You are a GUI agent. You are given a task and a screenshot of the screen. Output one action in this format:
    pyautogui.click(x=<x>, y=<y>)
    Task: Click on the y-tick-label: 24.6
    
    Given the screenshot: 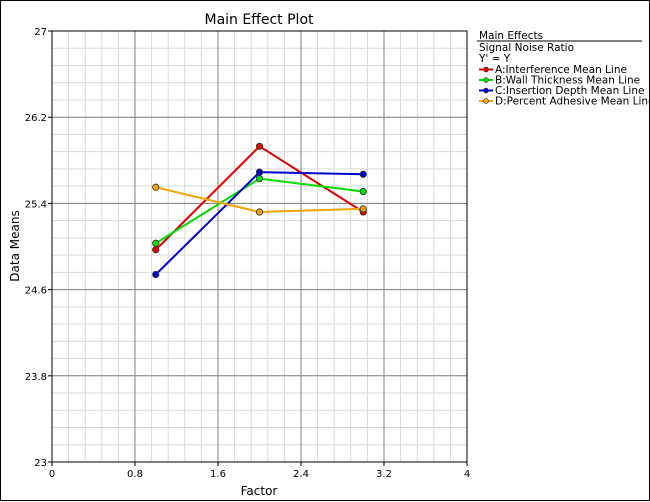 What is the action you would take?
    pyautogui.click(x=36, y=291)
    